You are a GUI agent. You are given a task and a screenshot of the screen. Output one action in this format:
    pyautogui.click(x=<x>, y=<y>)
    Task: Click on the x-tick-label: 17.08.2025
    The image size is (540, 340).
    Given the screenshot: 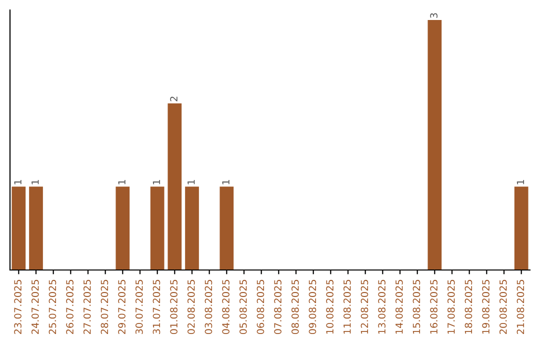 What is the action you would take?
    pyautogui.click(x=451, y=307)
    